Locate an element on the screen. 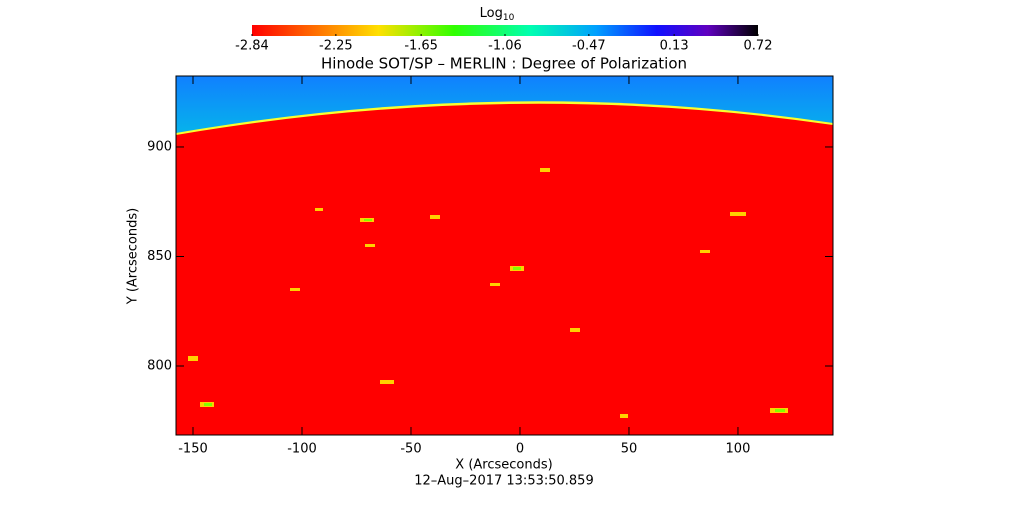 This screenshot has width=1009, height=512. y-tick-label: 900 is located at coordinates (159, 146).